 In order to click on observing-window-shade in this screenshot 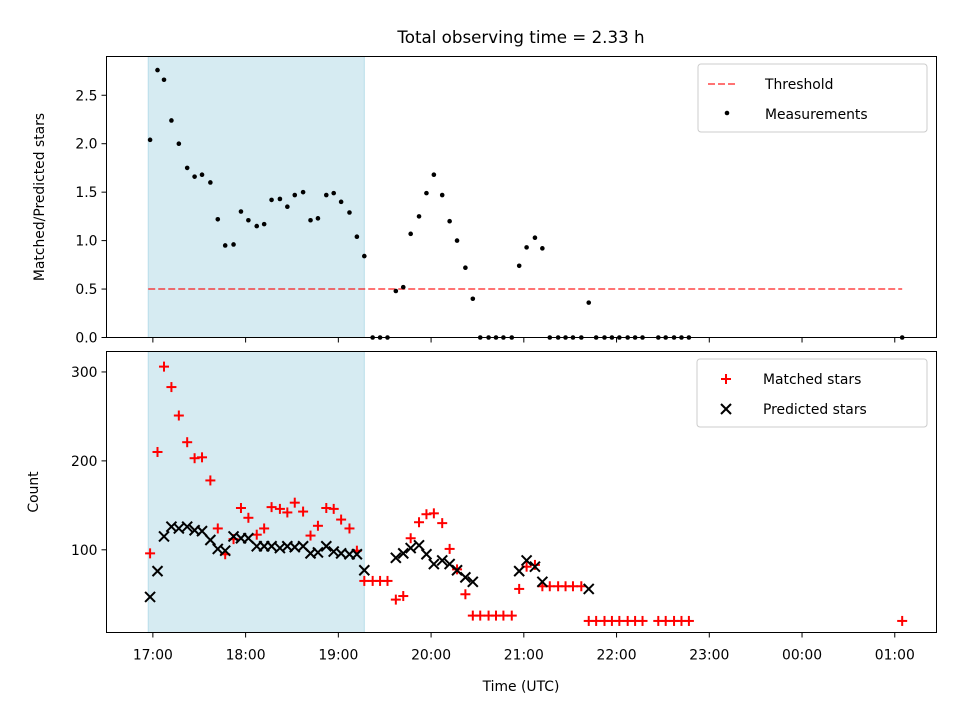, I will do `click(256, 492)`.